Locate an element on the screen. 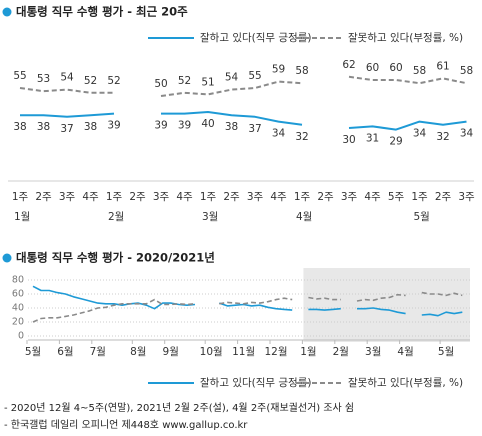  month-label: 5월 is located at coordinates (422, 217).